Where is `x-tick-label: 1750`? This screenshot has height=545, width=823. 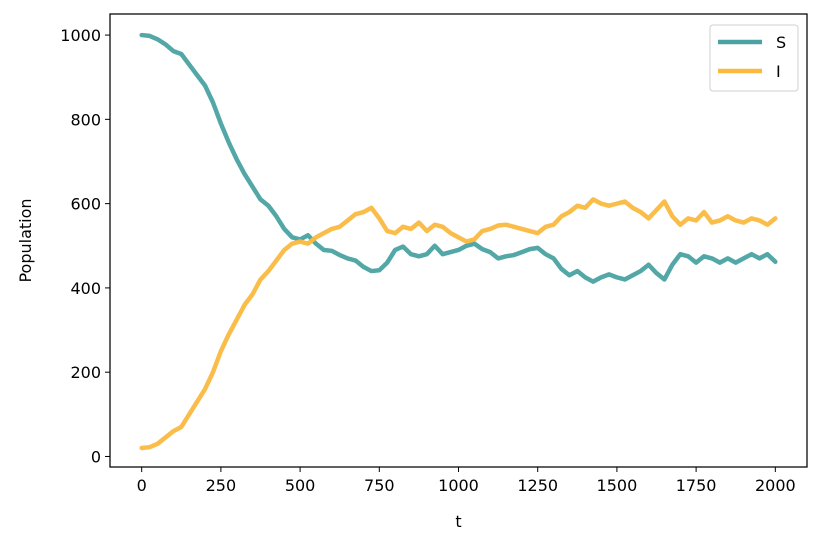
x-tick-label: 1750 is located at coordinates (696, 485).